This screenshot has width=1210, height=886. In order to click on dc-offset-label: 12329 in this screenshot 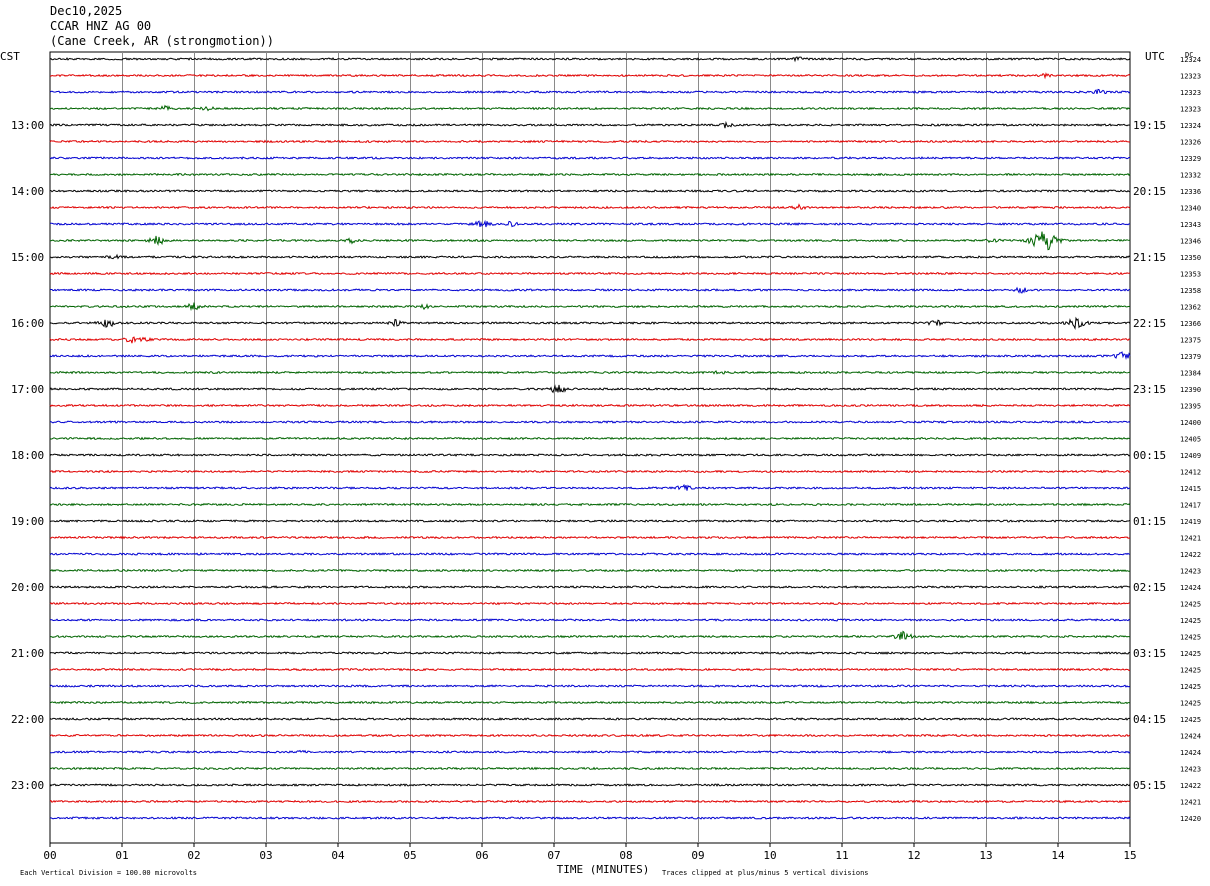, I will do `click(1190, 159)`.